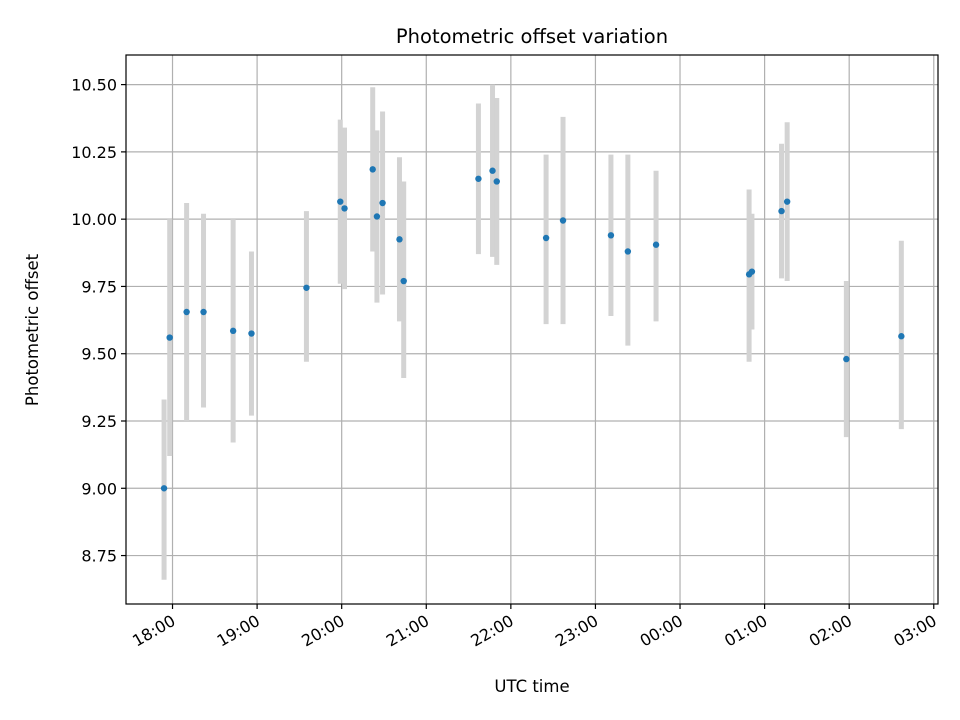  What do you see at coordinates (99, 488) in the screenshot?
I see `y-tick-label: 9.00` at bounding box center [99, 488].